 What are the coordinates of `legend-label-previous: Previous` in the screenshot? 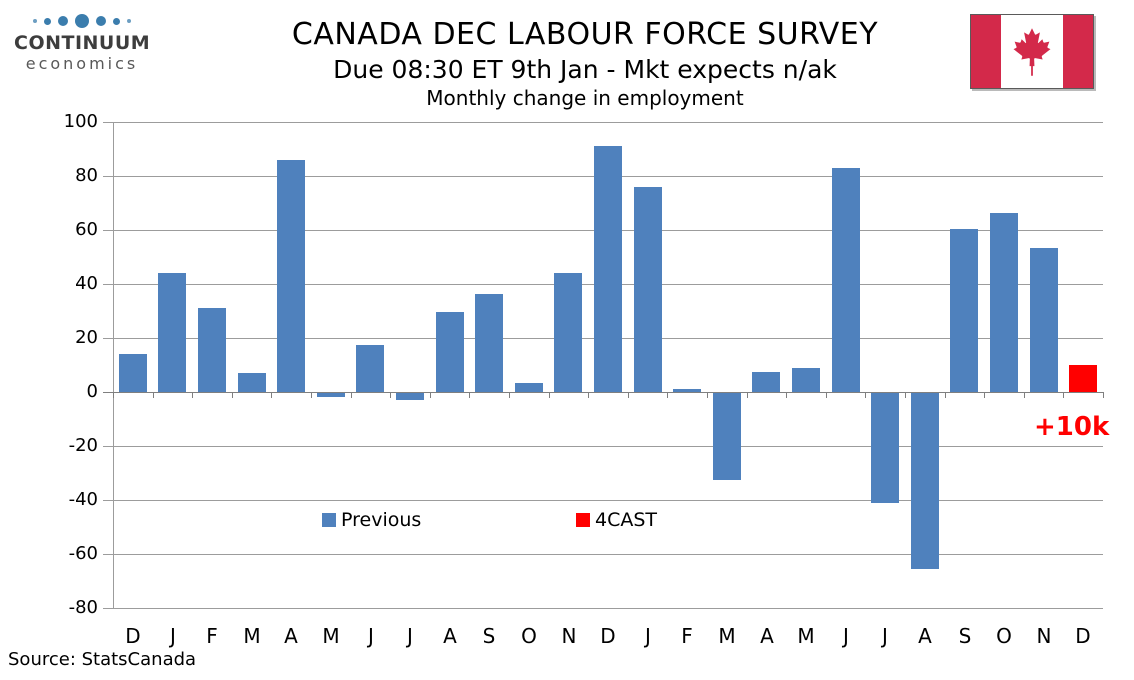 It's located at (381, 520).